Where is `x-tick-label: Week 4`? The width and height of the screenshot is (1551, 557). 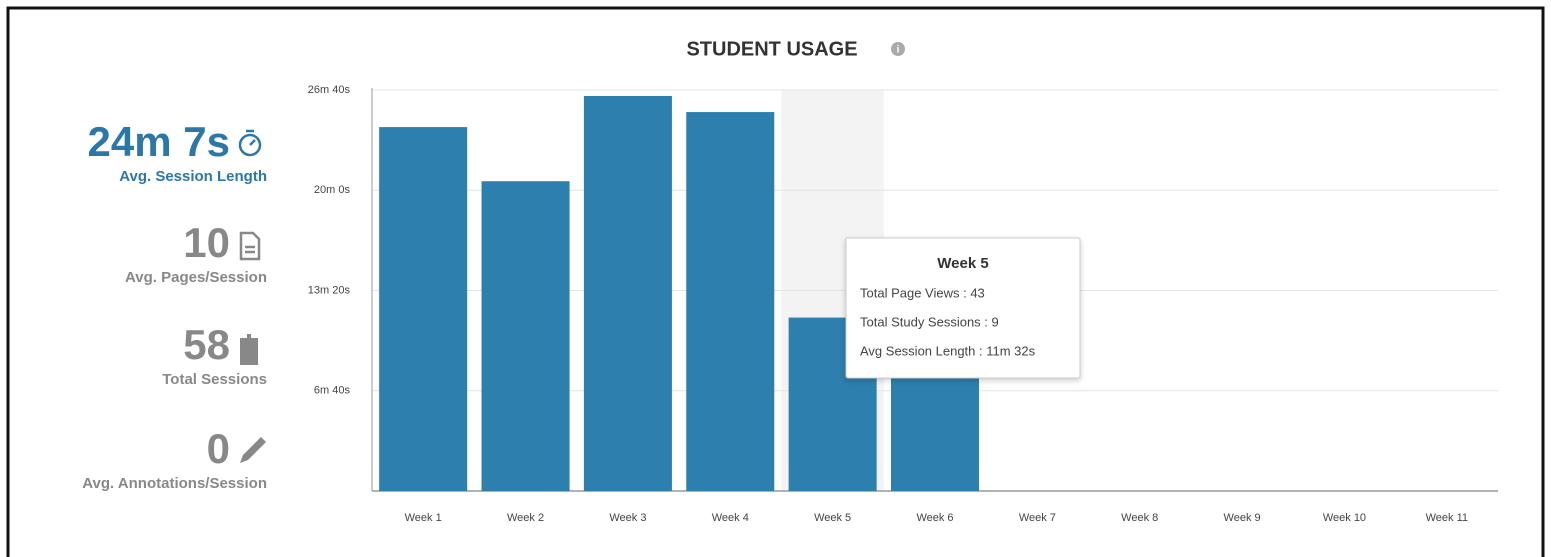 x-tick-label: Week 4 is located at coordinates (730, 518).